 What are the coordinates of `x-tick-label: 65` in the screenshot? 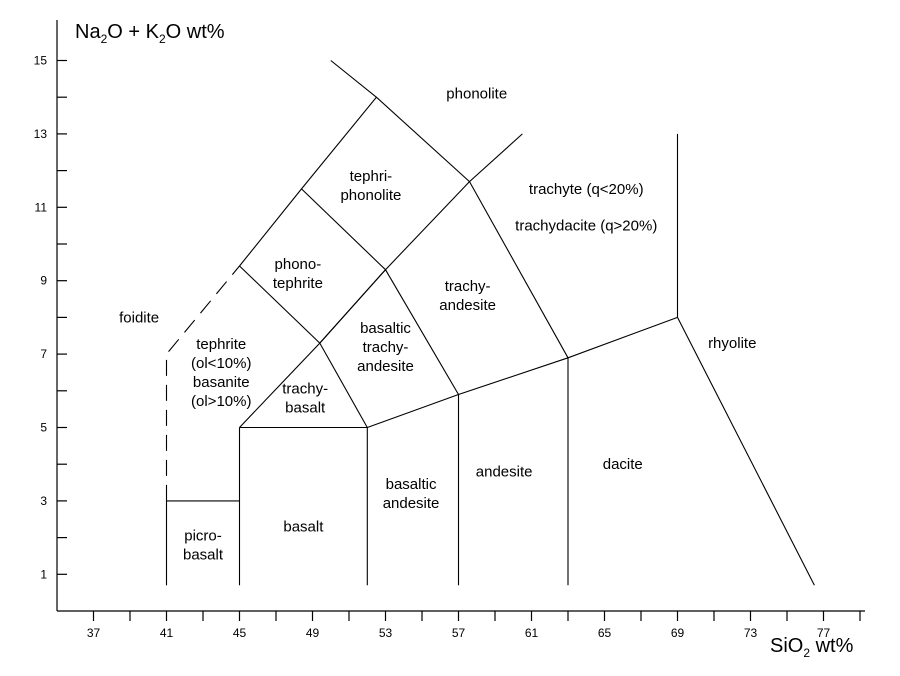 It's located at (605, 633).